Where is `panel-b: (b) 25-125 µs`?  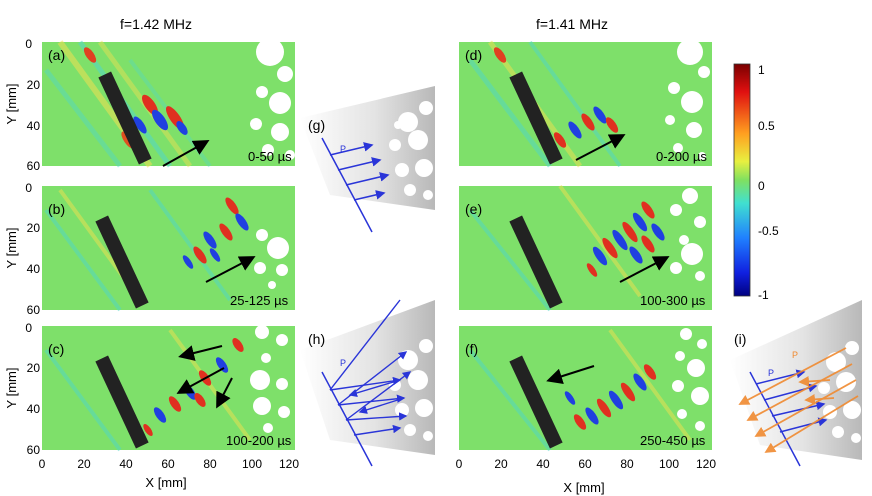 panel-b: (b) 25-125 µs is located at coordinates (168, 249).